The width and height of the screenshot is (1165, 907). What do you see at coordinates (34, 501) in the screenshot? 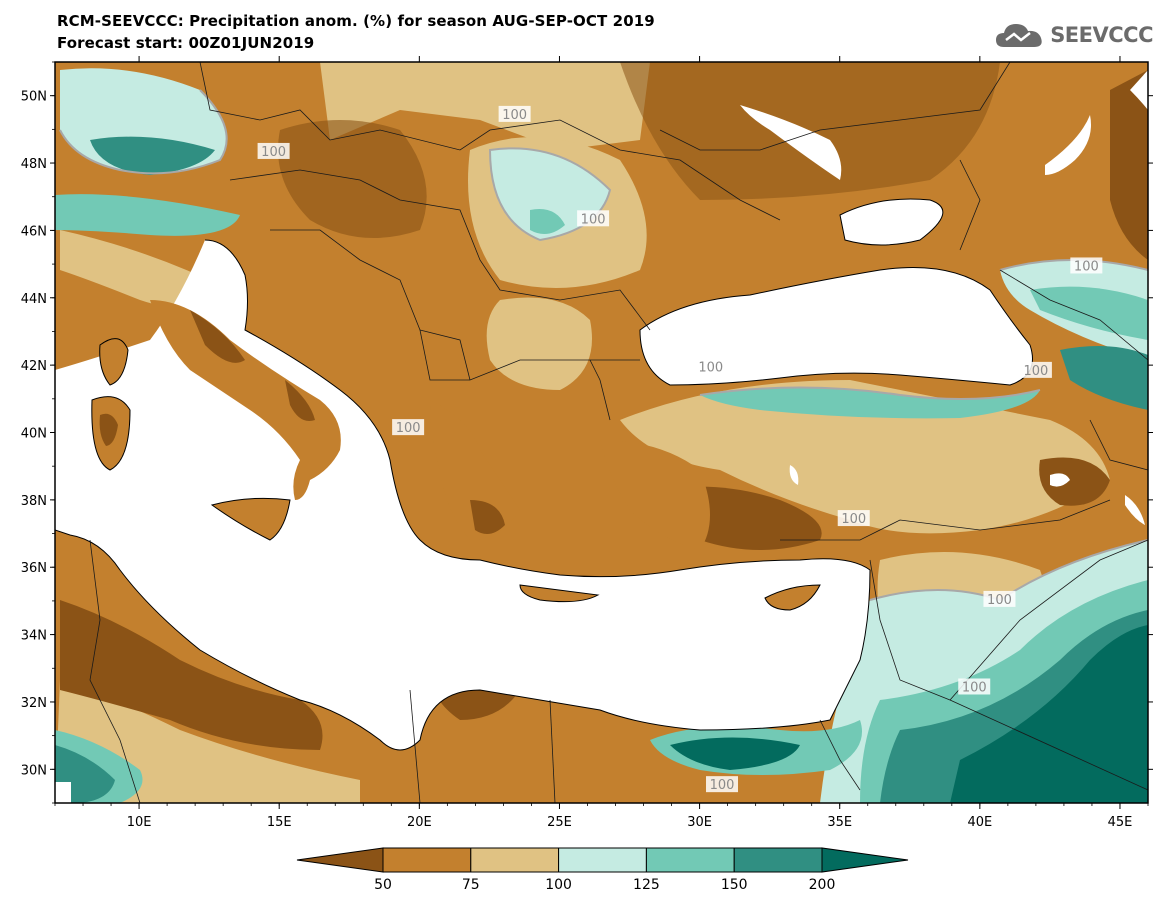
I see `lat-label: 38N` at bounding box center [34, 501].